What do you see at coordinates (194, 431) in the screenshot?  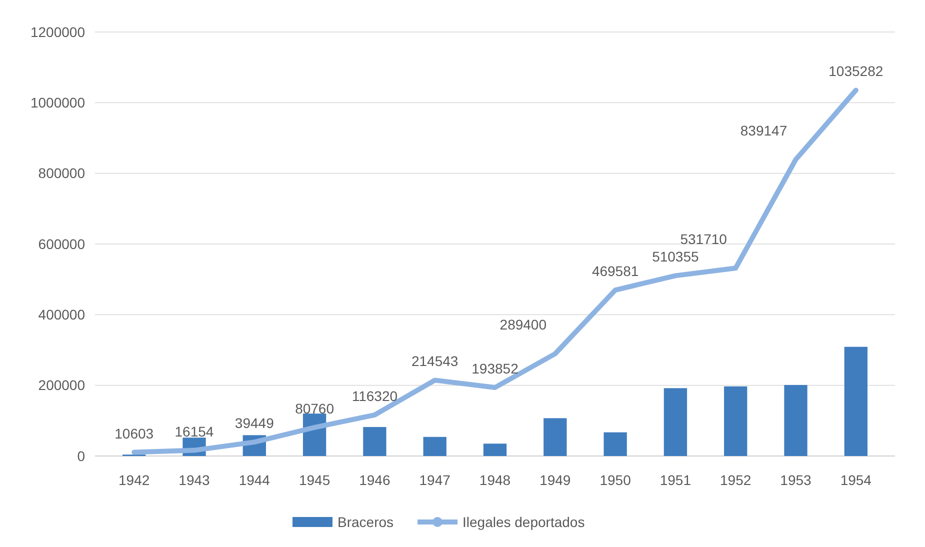 I see `data-label: 16154` at bounding box center [194, 431].